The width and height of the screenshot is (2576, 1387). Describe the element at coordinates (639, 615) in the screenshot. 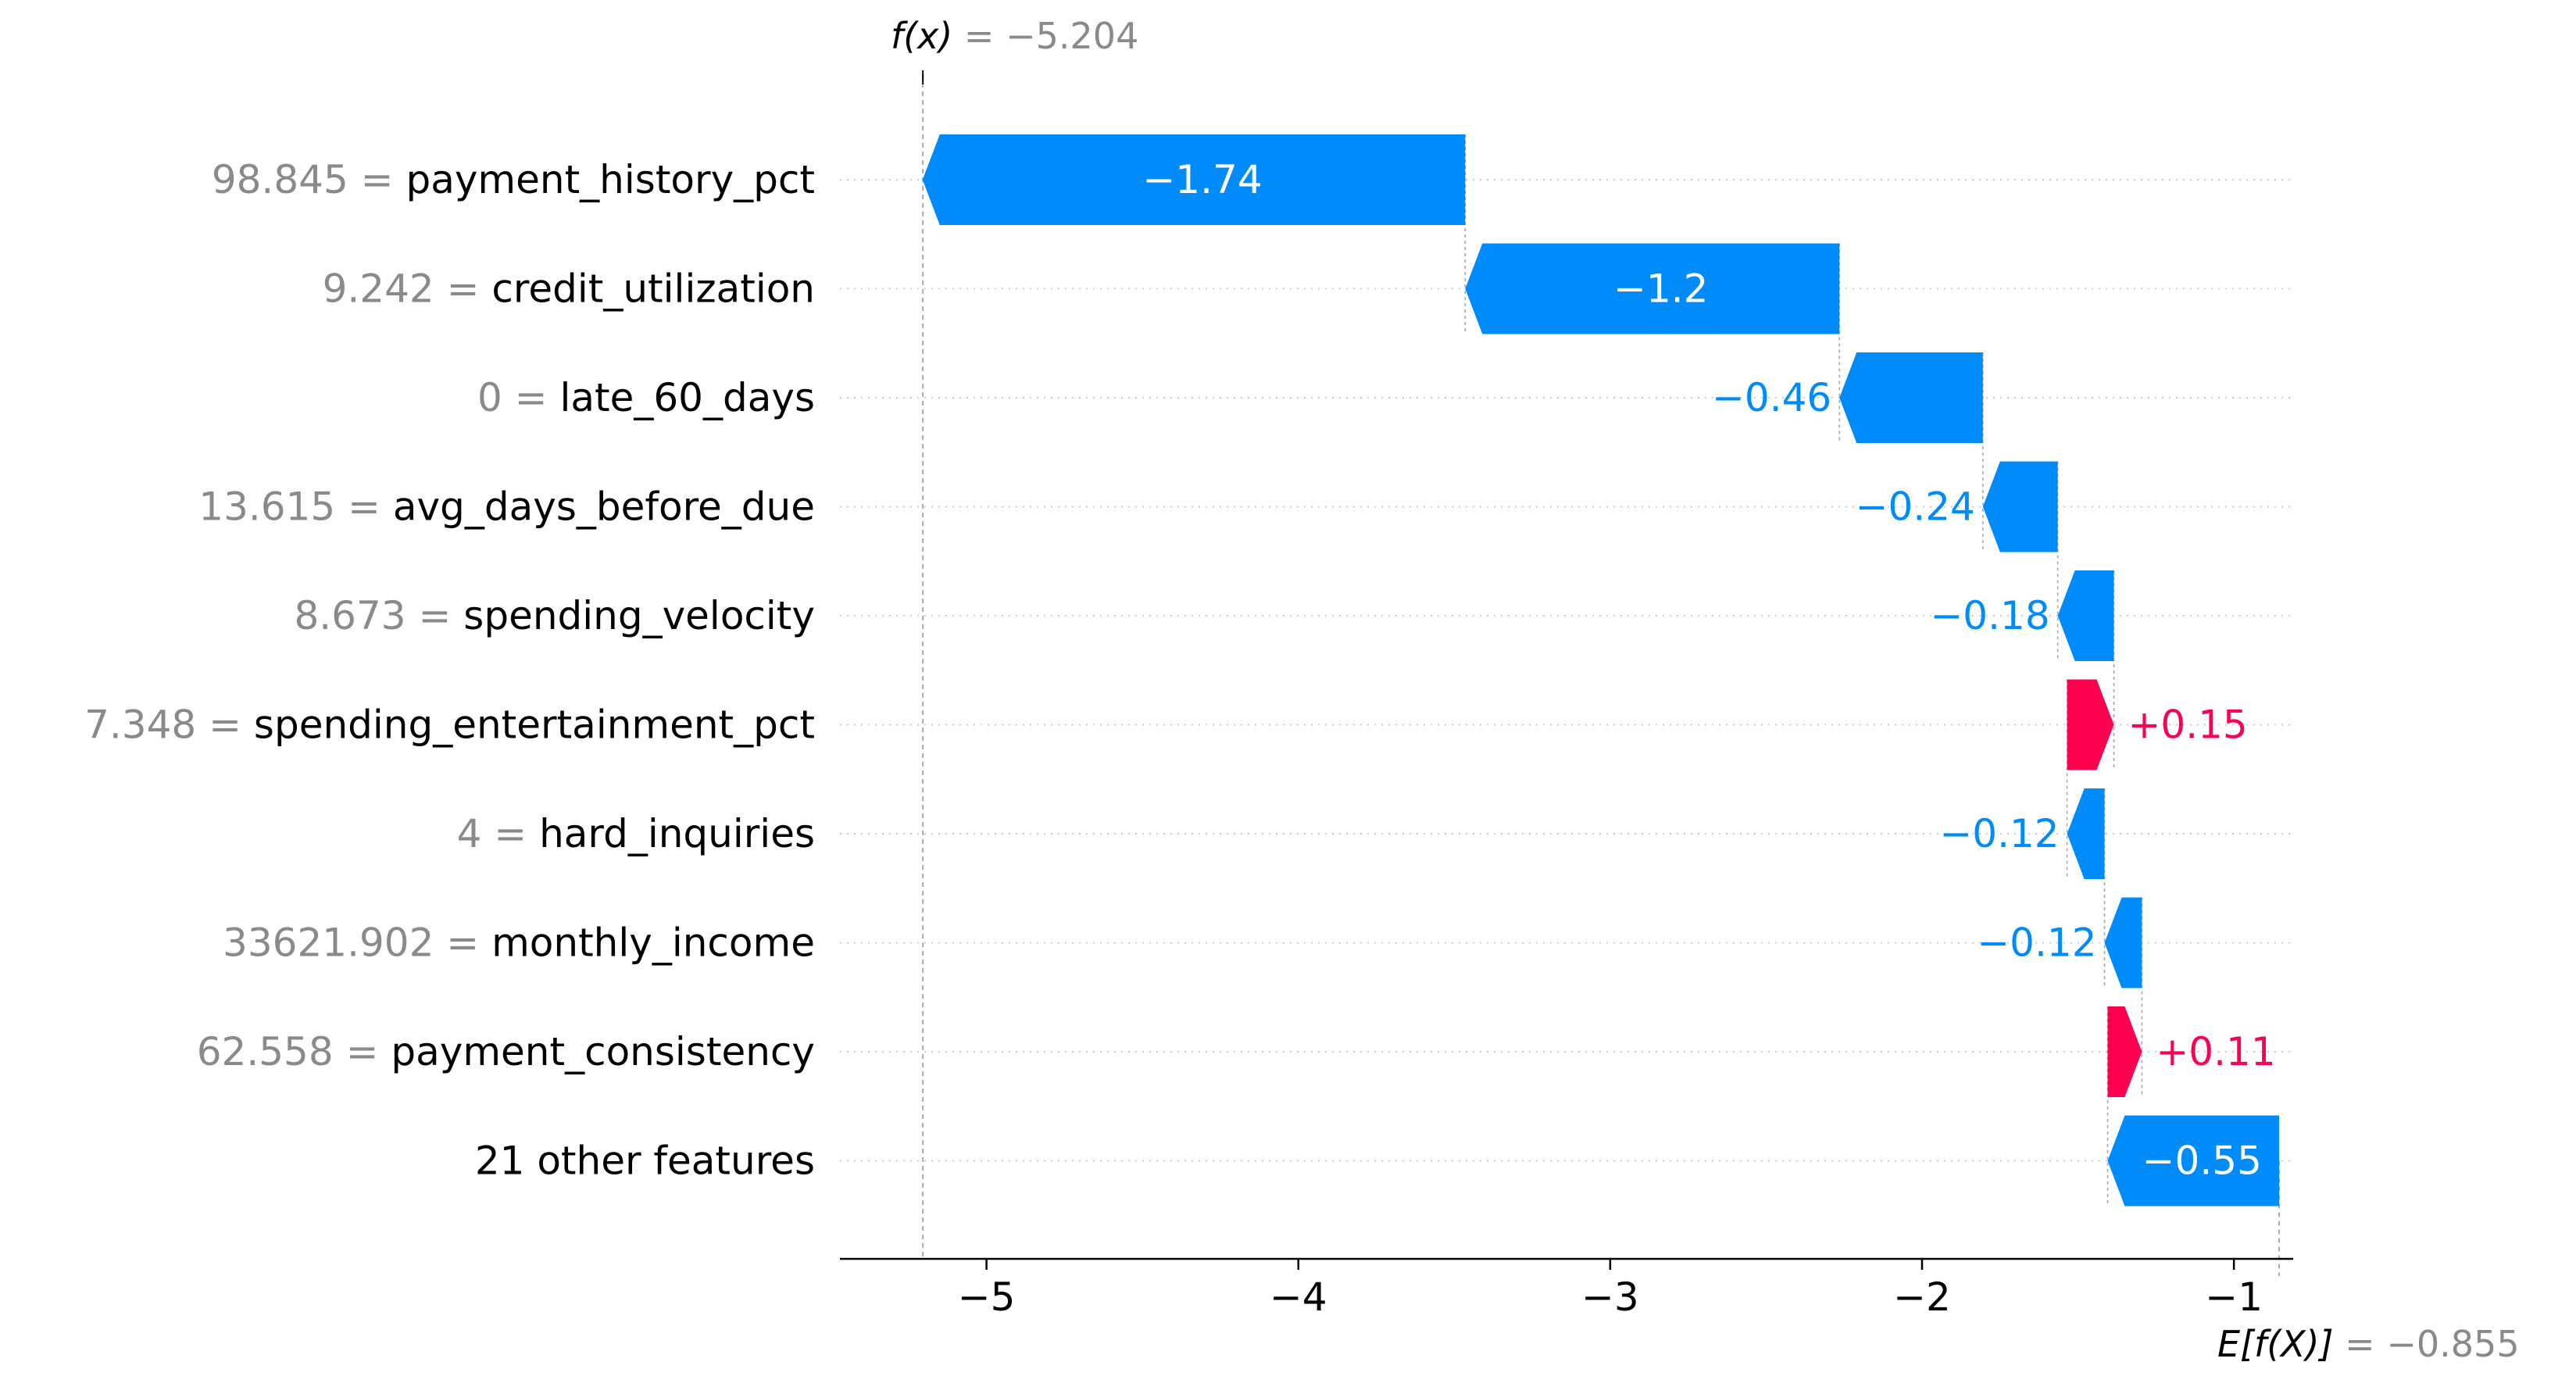

I see `feature-name: spending_velocity` at that location.